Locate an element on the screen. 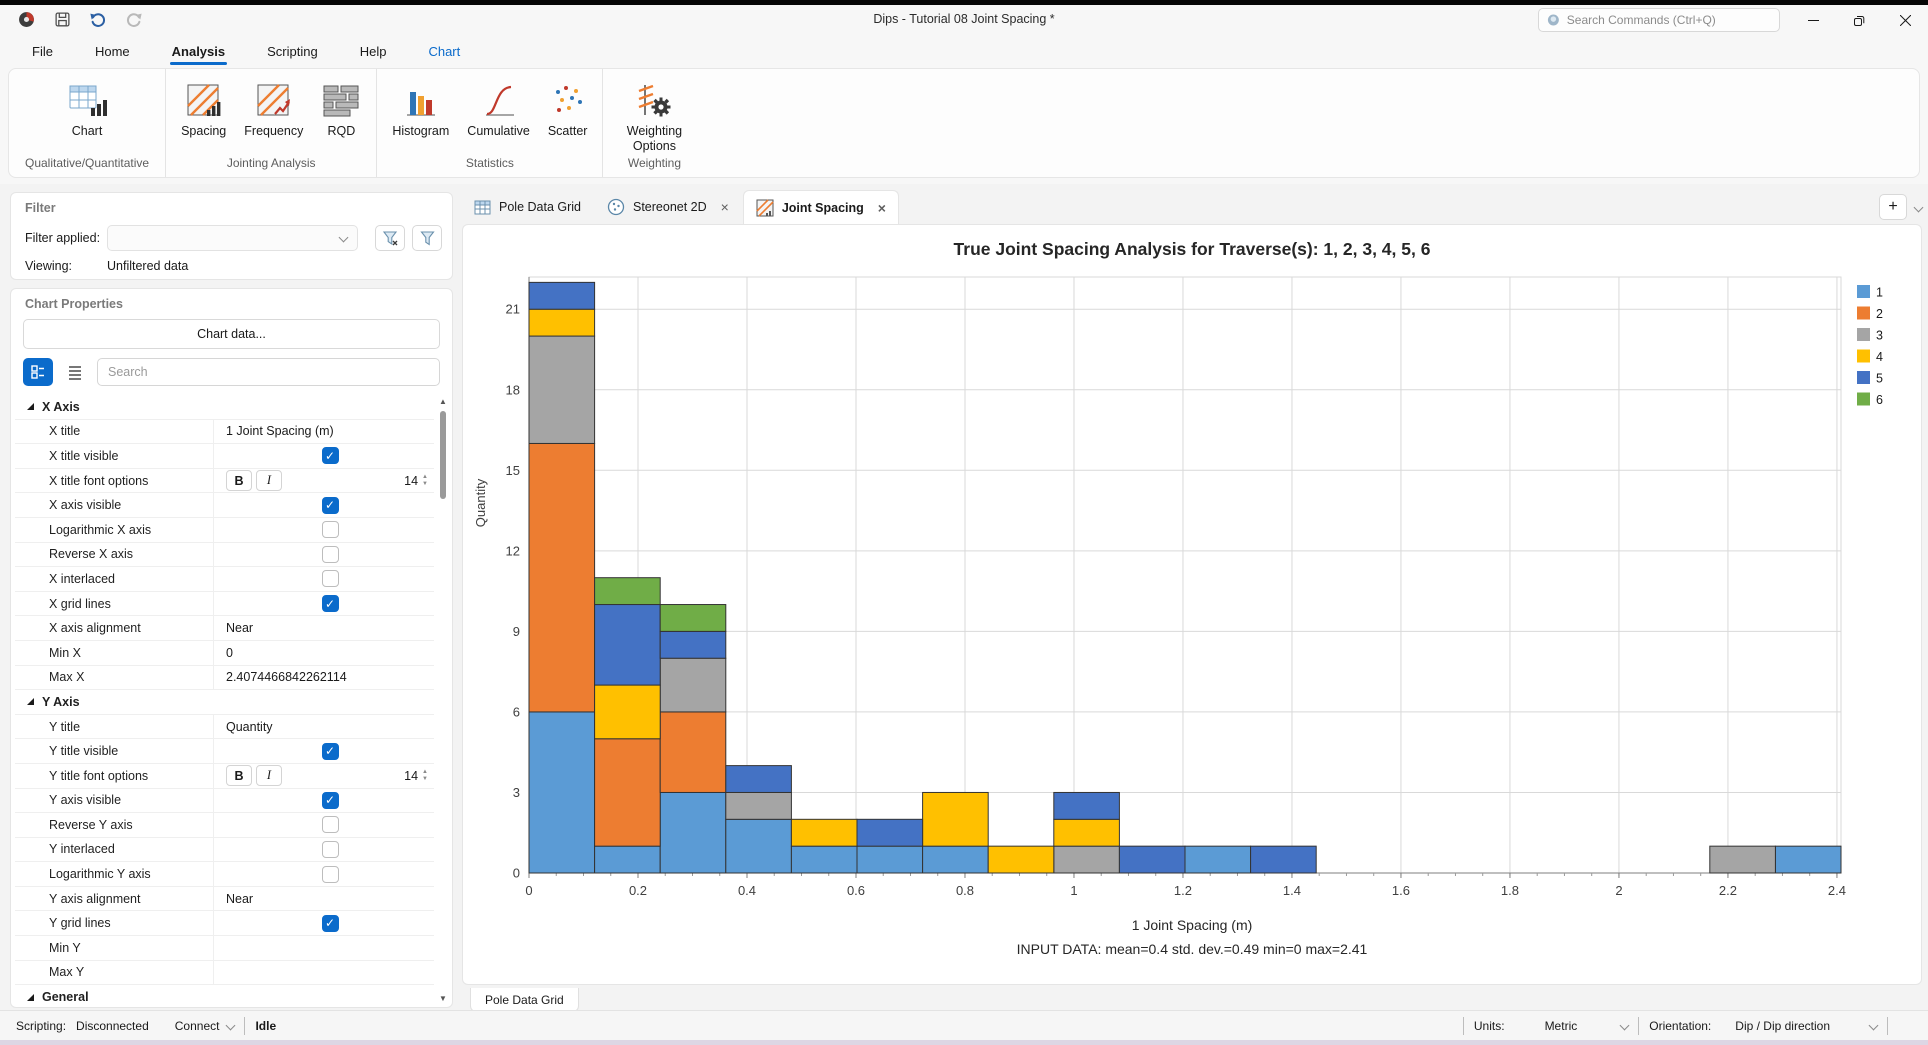  scroll-up-icon: ▲ is located at coordinates (443, 401).